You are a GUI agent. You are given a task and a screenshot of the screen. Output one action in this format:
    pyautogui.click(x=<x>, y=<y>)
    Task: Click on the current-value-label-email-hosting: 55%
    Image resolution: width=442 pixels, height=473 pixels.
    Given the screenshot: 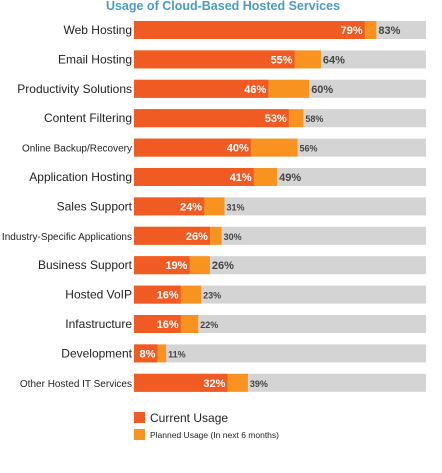 What is the action you would take?
    pyautogui.click(x=282, y=60)
    